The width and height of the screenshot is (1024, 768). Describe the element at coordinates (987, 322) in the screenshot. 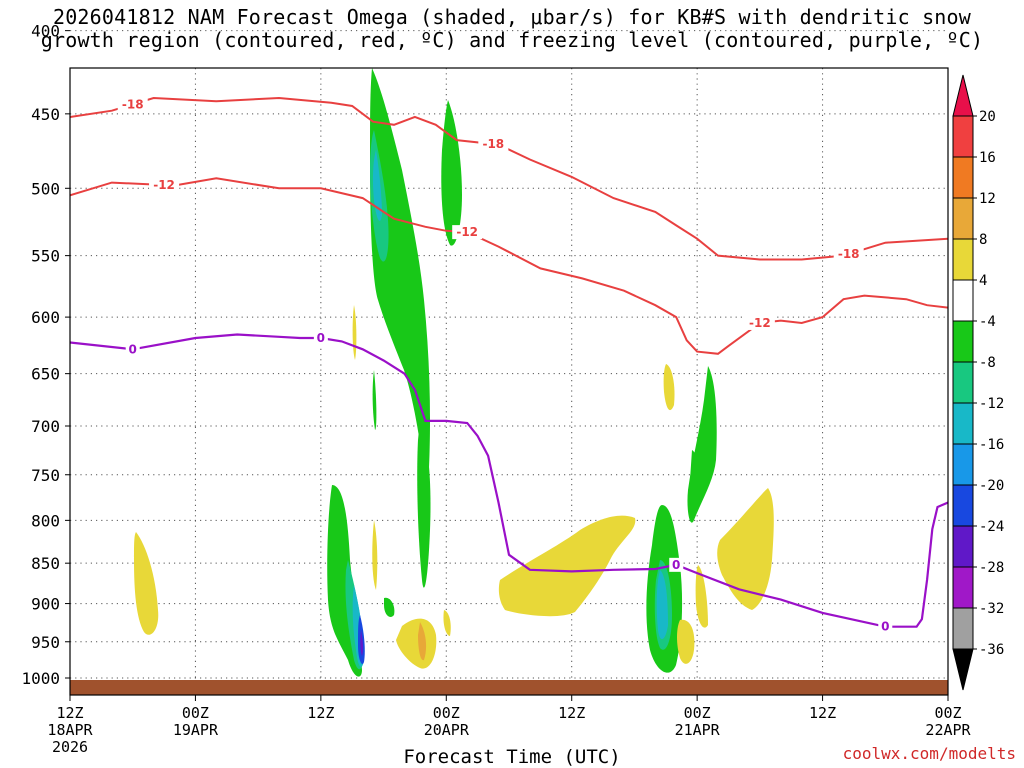

I see `colorbar-label: -4` at that location.